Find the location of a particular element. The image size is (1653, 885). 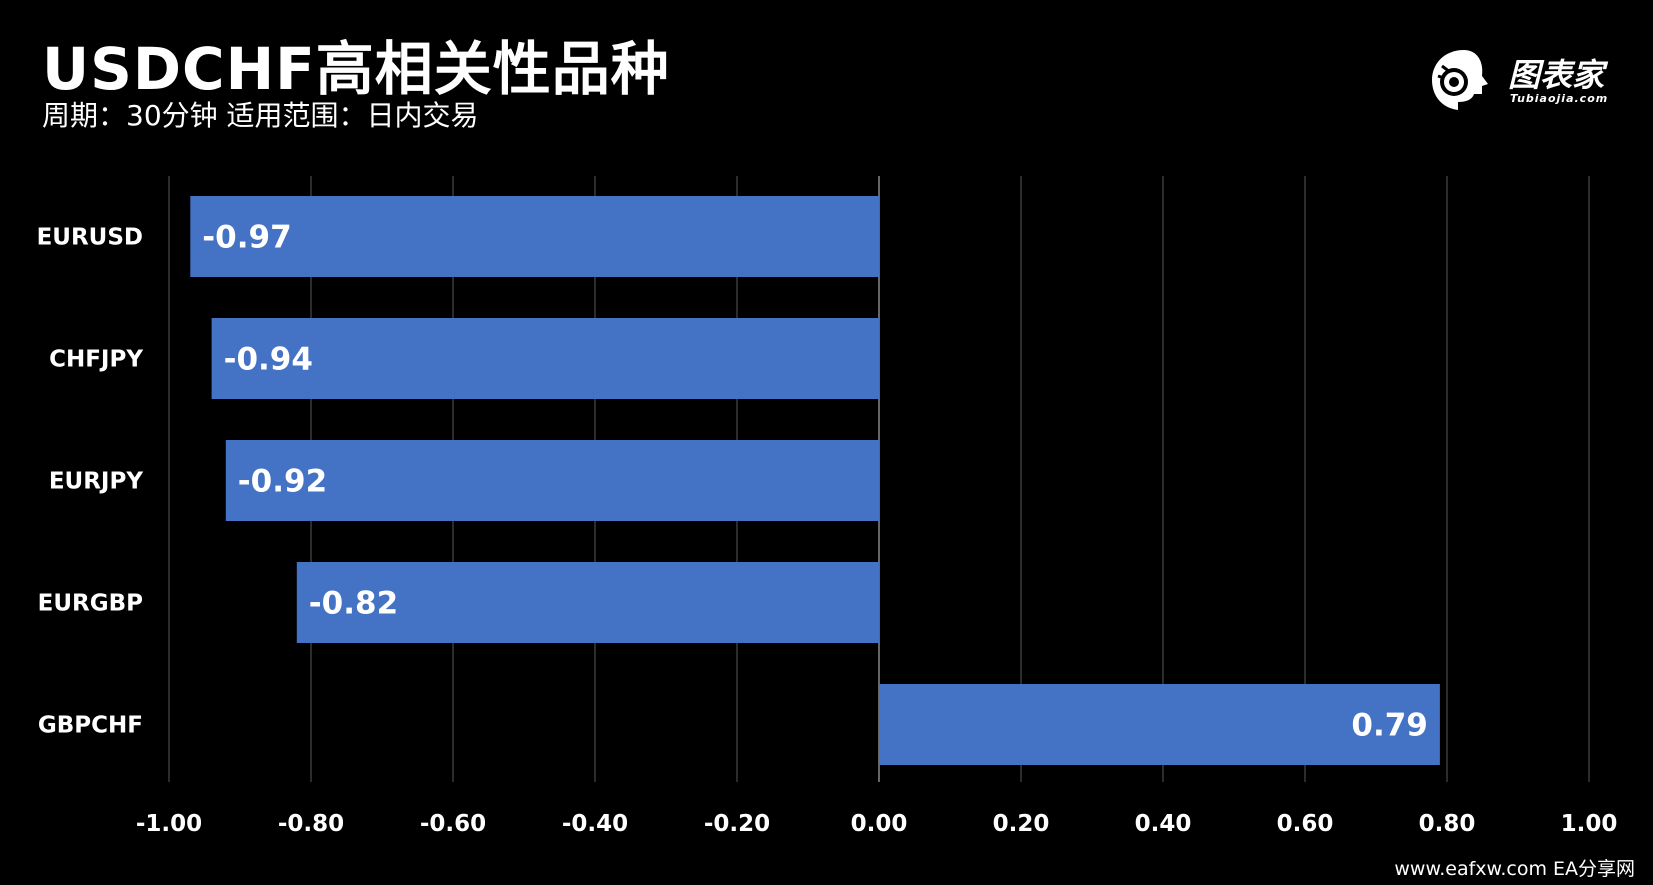

data-label: 0.79 is located at coordinates (1389, 726).